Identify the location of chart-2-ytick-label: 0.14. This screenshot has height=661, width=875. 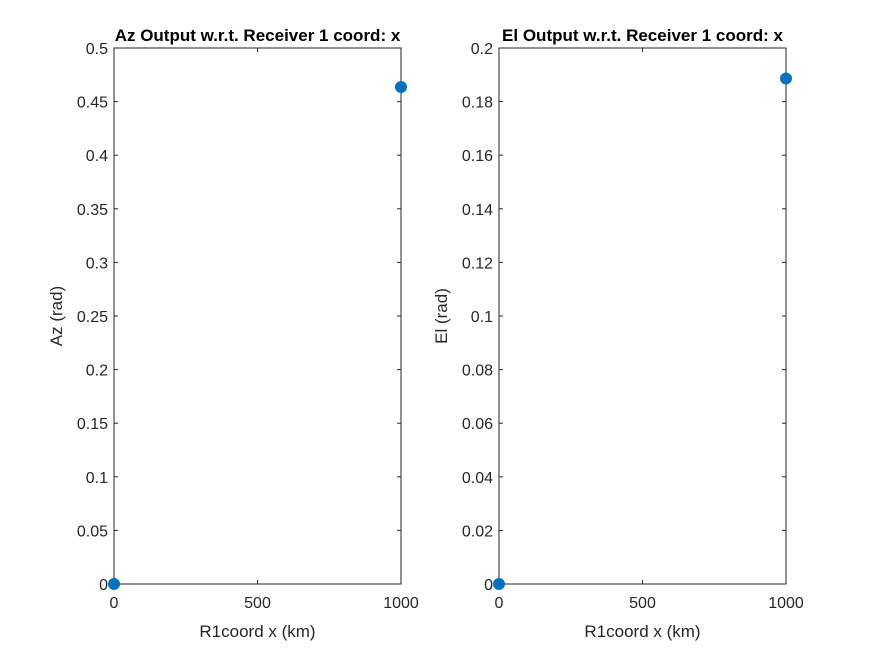
(477, 210).